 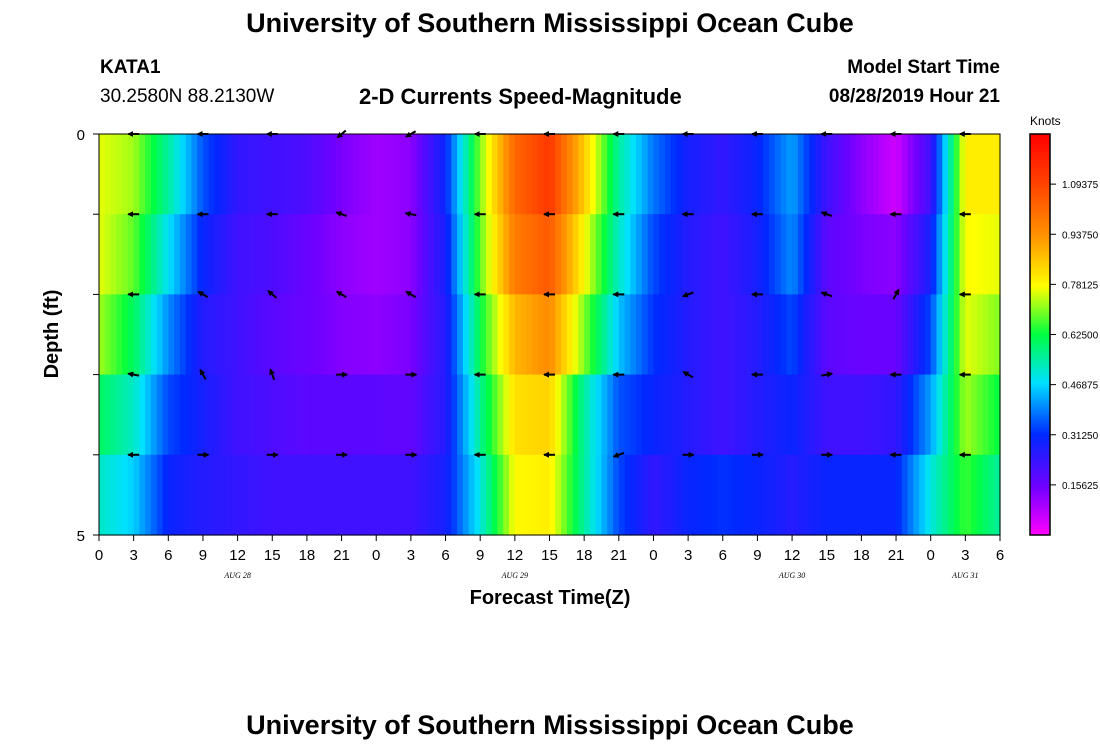 What do you see at coordinates (237, 555) in the screenshot?
I see `x-tick-label: 12` at bounding box center [237, 555].